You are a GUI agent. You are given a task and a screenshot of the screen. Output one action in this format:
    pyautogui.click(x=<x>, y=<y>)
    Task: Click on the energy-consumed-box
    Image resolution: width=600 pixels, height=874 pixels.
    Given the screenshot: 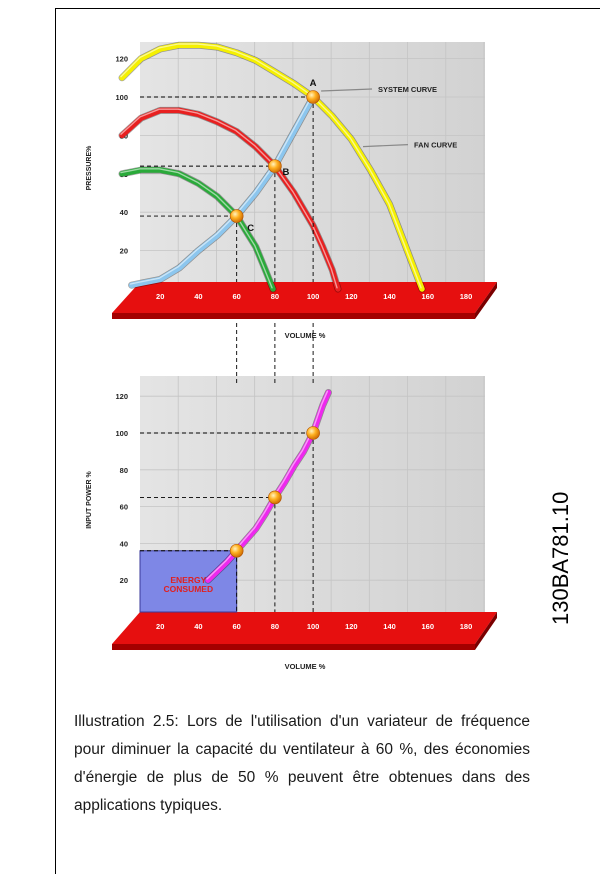 What is the action you would take?
    pyautogui.click(x=188, y=581)
    